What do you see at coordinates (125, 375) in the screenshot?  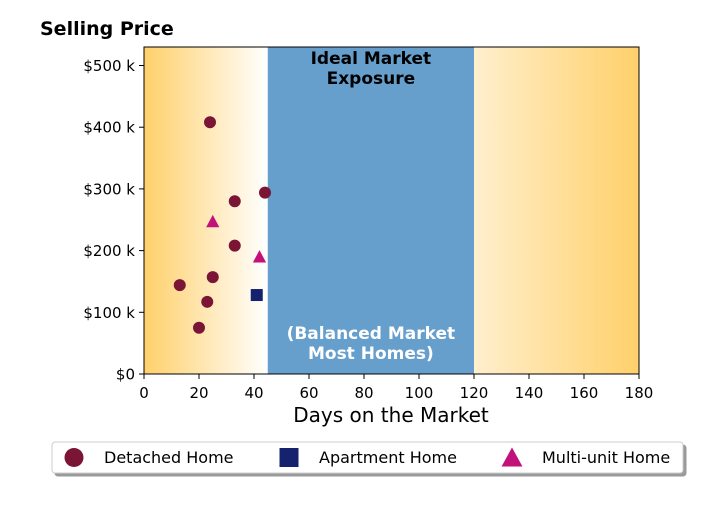 I see `y-tick-label: $0` at bounding box center [125, 375].